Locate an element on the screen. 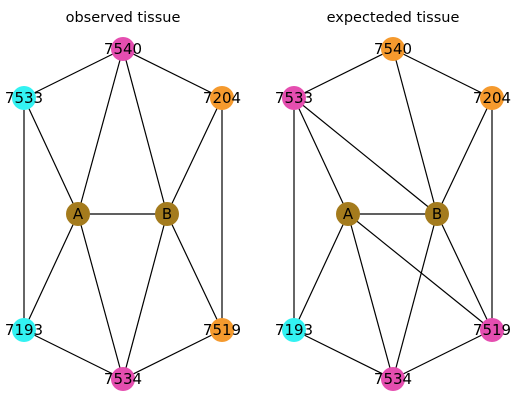 The width and height of the screenshot is (515, 409). observed-node-circle-B is located at coordinates (167, 214).